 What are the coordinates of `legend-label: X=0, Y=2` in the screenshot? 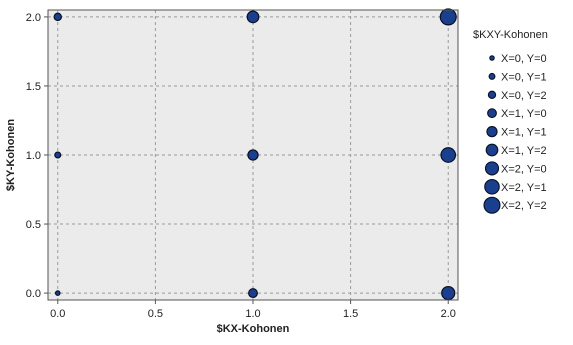 It's located at (524, 96).